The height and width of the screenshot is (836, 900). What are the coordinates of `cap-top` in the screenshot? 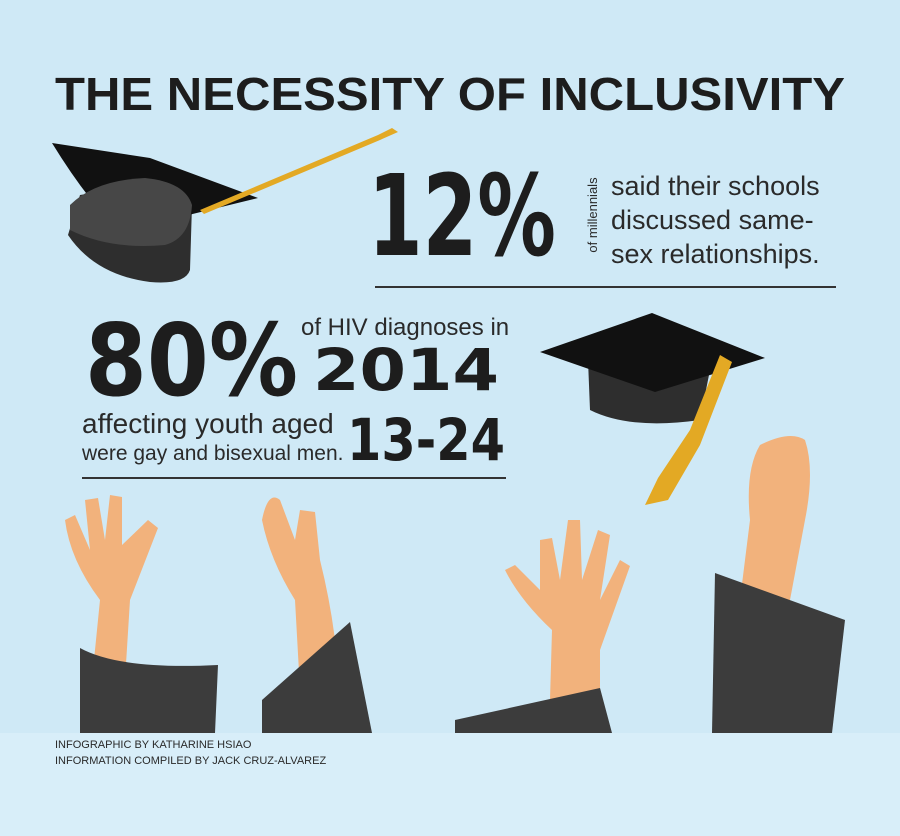 It's located at (131, 212).